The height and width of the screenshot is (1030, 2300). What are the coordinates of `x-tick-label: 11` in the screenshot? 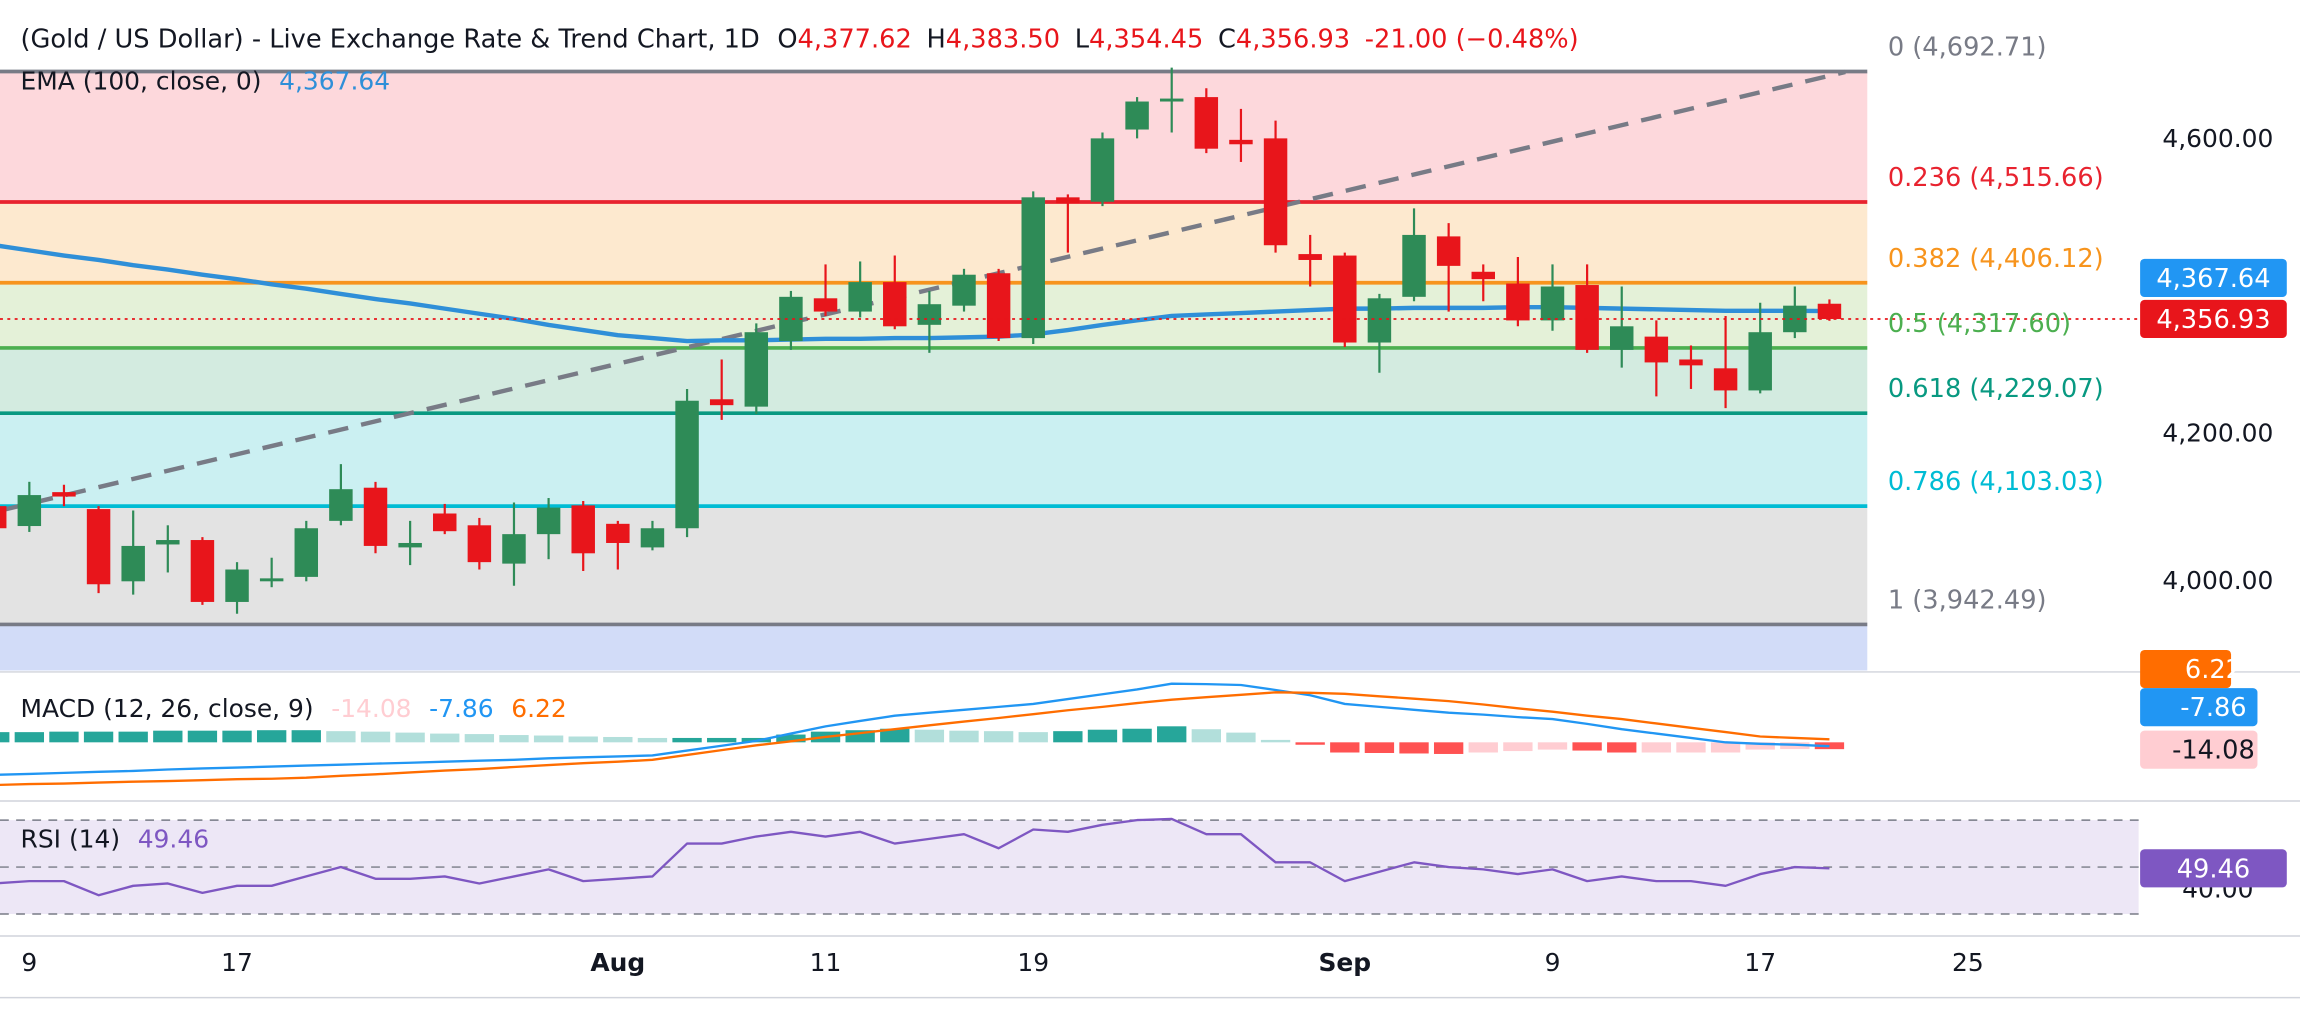 It's located at (826, 962).